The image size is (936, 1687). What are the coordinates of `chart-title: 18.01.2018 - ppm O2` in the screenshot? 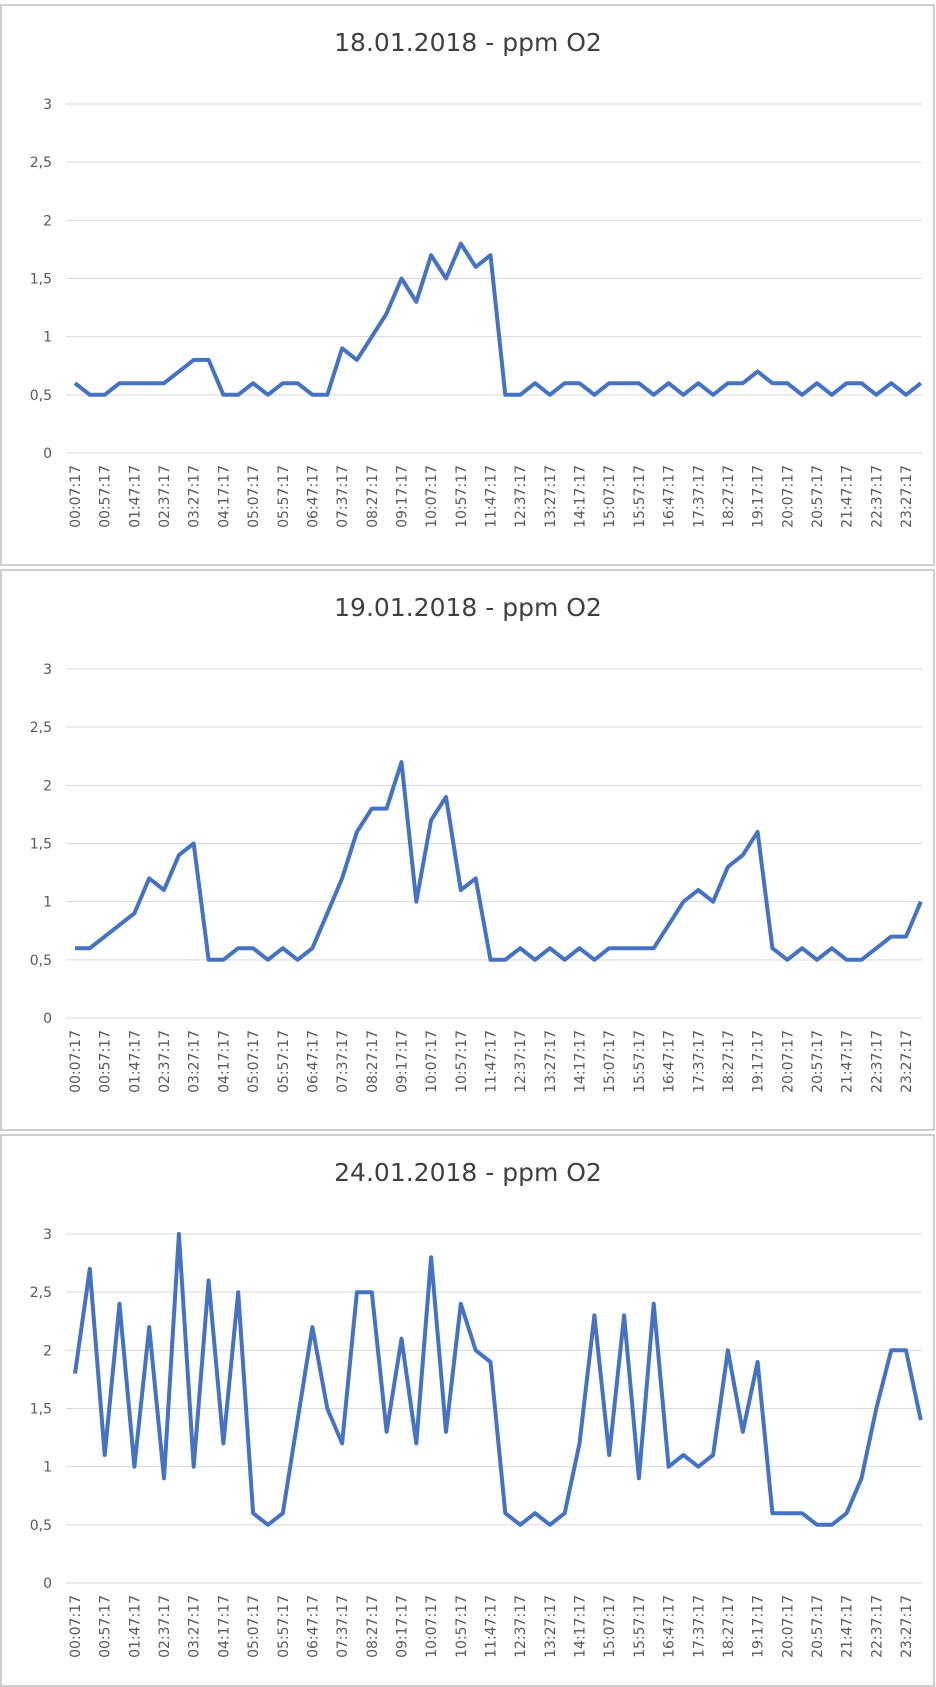 It's located at (468, 42).